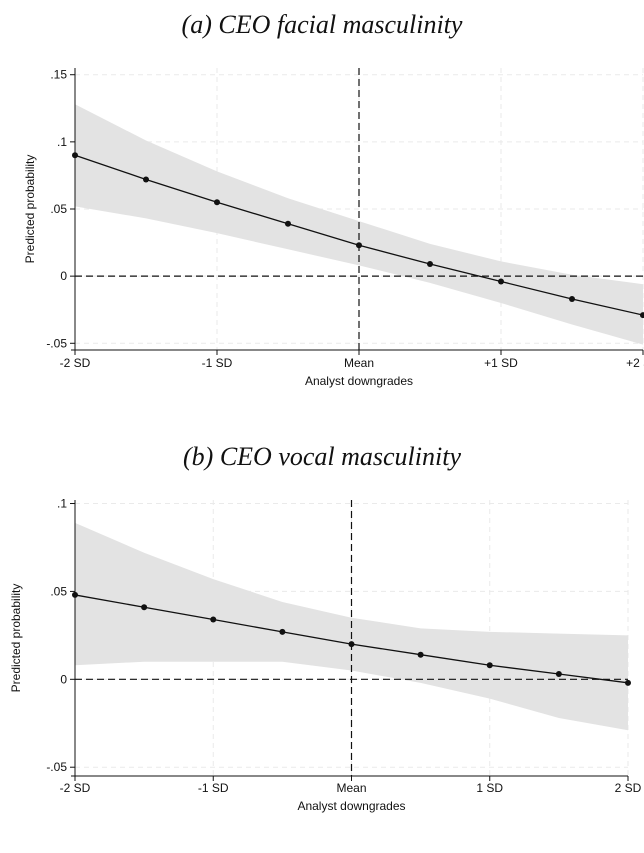  Describe the element at coordinates (351, 806) in the screenshot. I see `chart-b-x-axis-title: Analyst downgrades` at that location.